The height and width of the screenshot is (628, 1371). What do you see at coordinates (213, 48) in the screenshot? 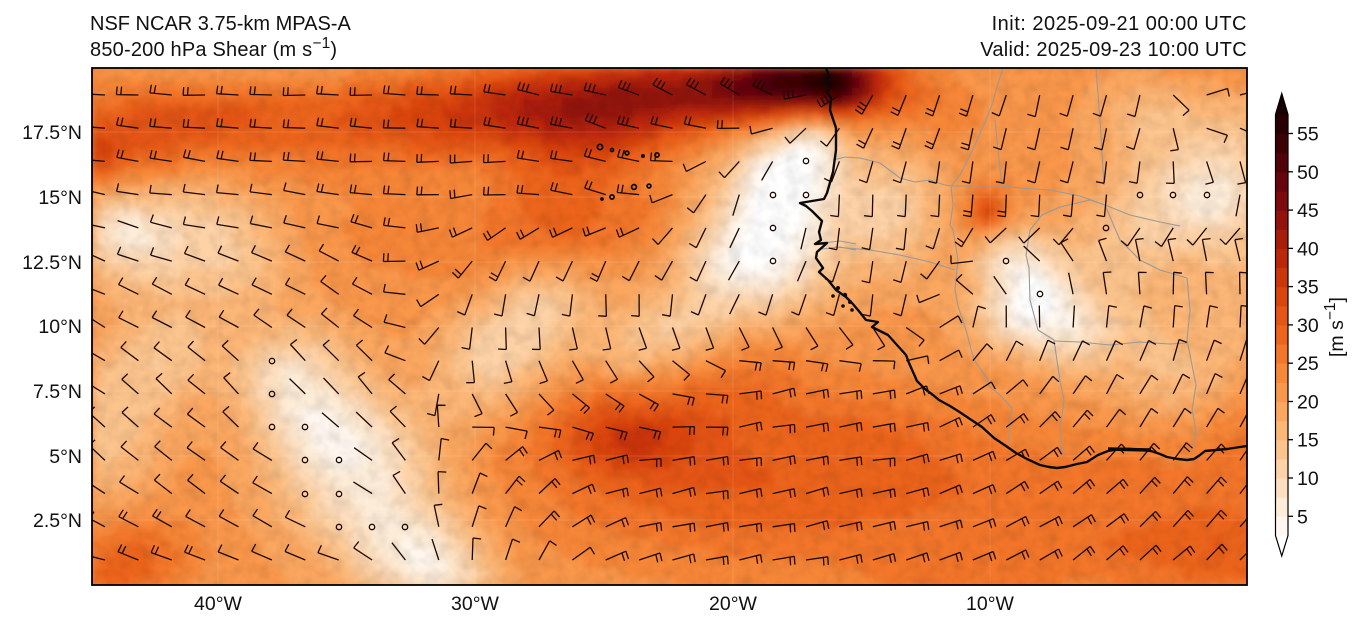
I see `svg-text: 850-200 hPa Shear (m s−1)` at bounding box center [213, 48].